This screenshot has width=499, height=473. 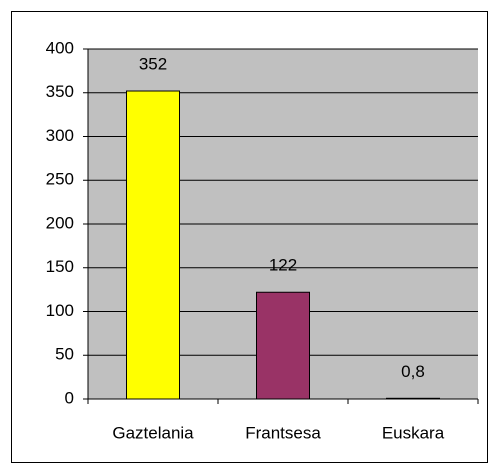 I want to click on y-tick-label: 50, so click(x=64, y=354).